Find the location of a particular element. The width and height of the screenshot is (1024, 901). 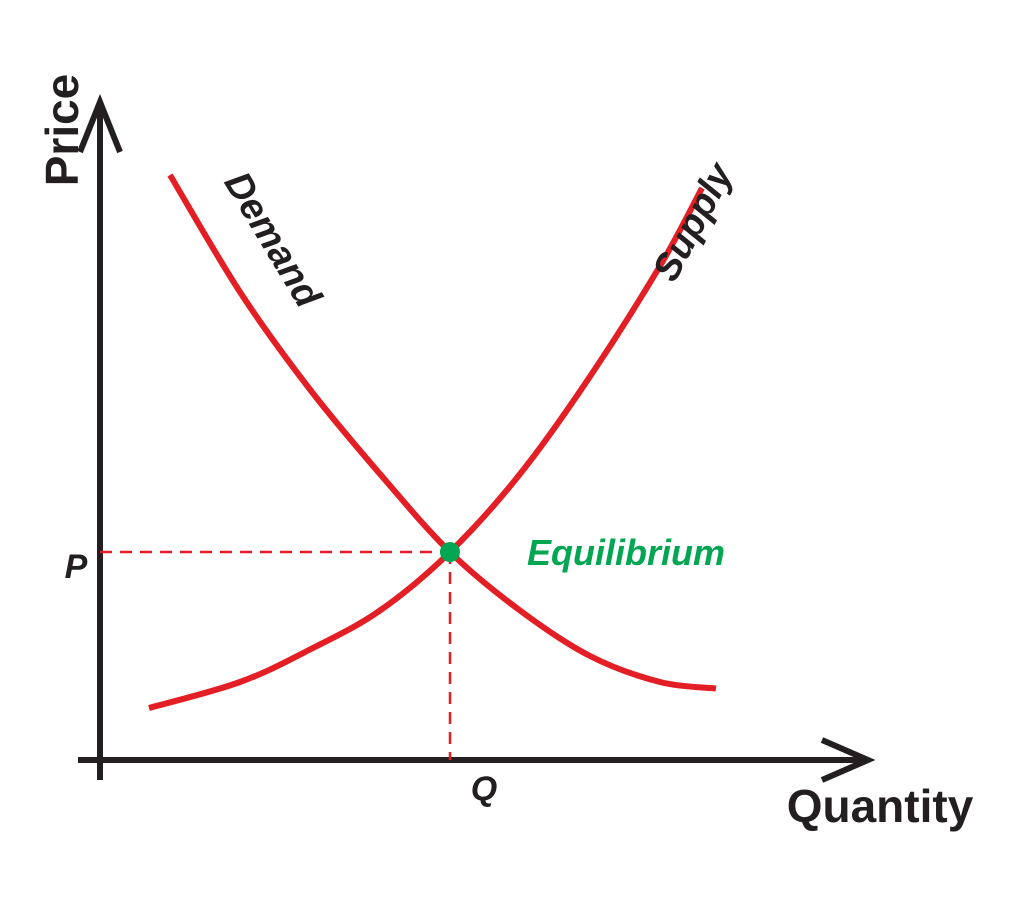

equilibrium-point is located at coordinates (450, 552).